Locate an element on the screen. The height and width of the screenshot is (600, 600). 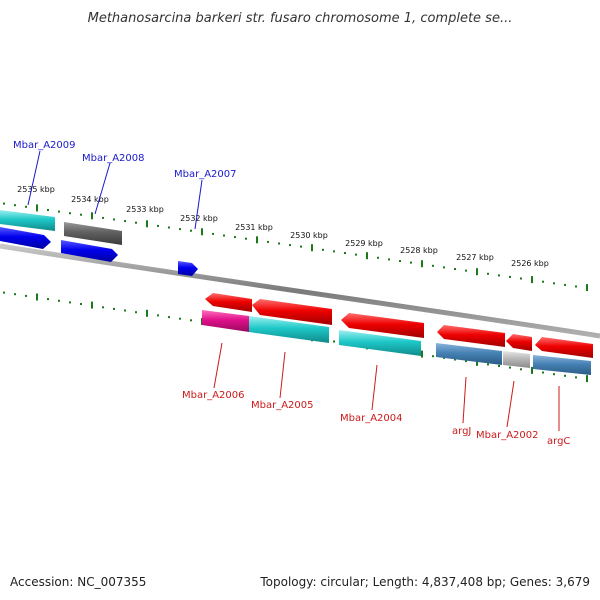
gene-feature-mbar-a2004 is located at coordinates (380, 343).